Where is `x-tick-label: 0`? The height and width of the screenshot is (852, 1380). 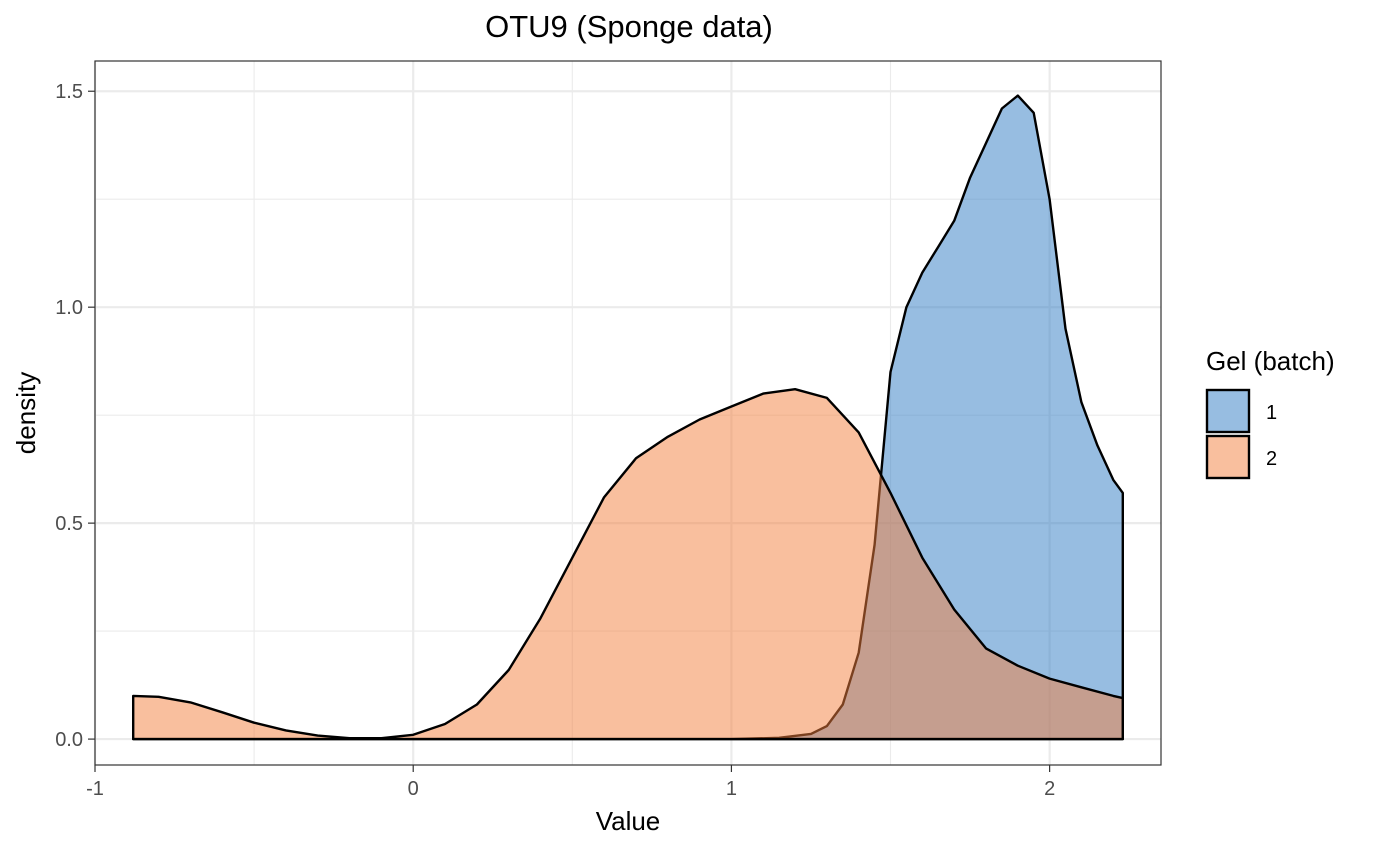
x-tick-label: 0 is located at coordinates (413, 789).